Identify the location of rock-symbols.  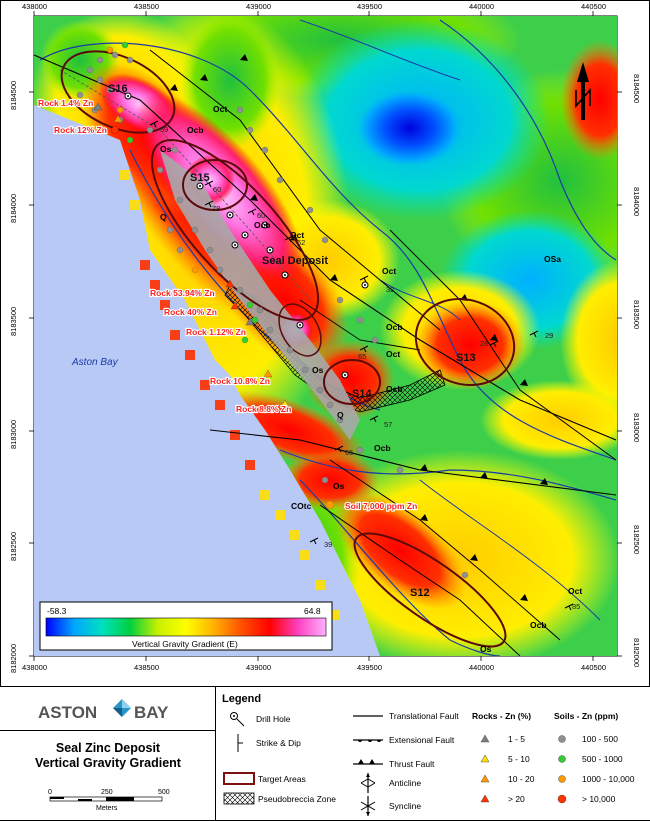
(485, 768).